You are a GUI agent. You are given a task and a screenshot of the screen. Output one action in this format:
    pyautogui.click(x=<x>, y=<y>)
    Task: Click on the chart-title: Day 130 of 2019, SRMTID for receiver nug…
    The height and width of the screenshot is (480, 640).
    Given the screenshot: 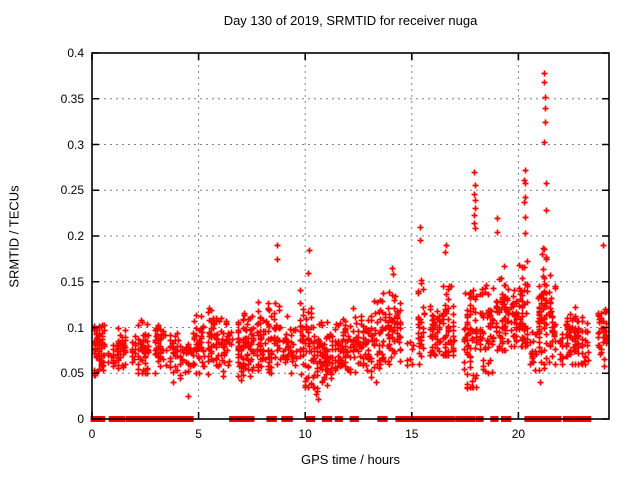 What is the action you would take?
    pyautogui.click(x=350, y=20)
    